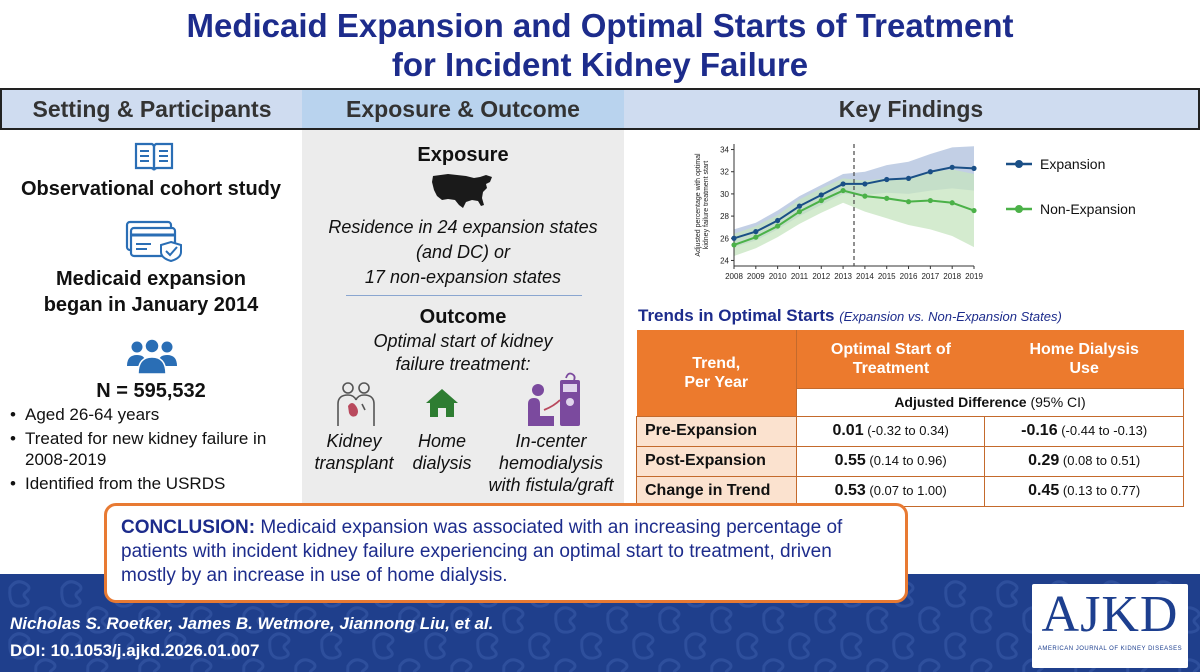 The height and width of the screenshot is (672, 1200). Describe the element at coordinates (960, 402) in the screenshot. I see `adjusted-difference-label: Adjusted Difference` at that location.